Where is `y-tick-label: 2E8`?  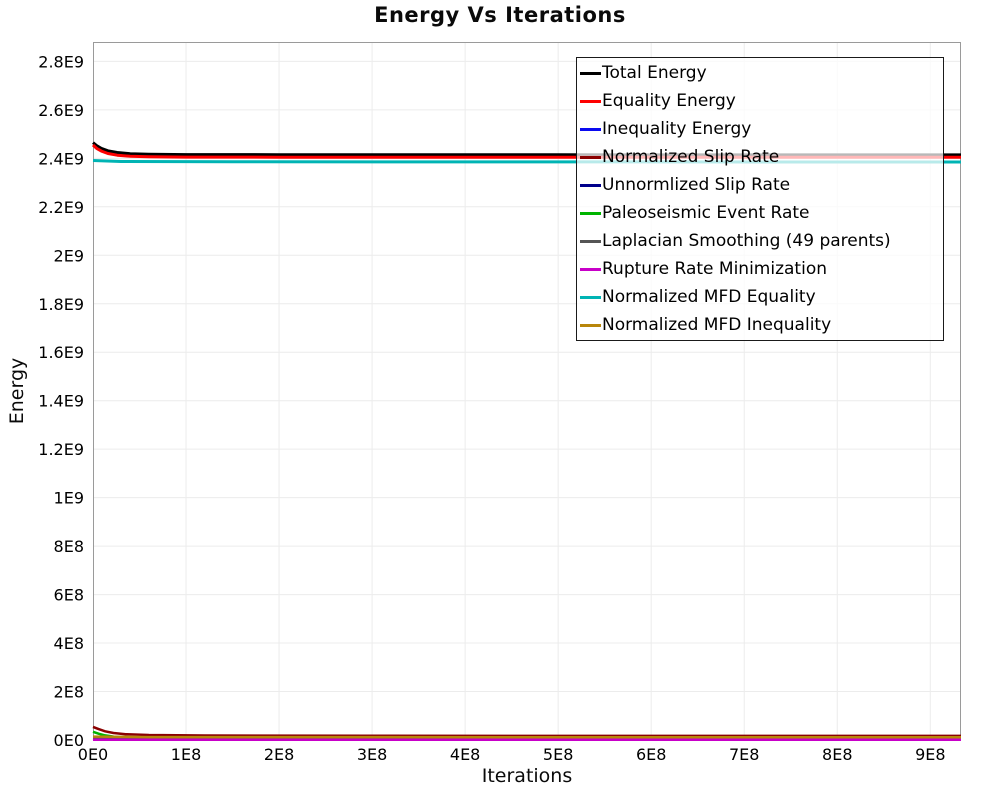 y-tick-label: 2E8 is located at coordinates (69, 692).